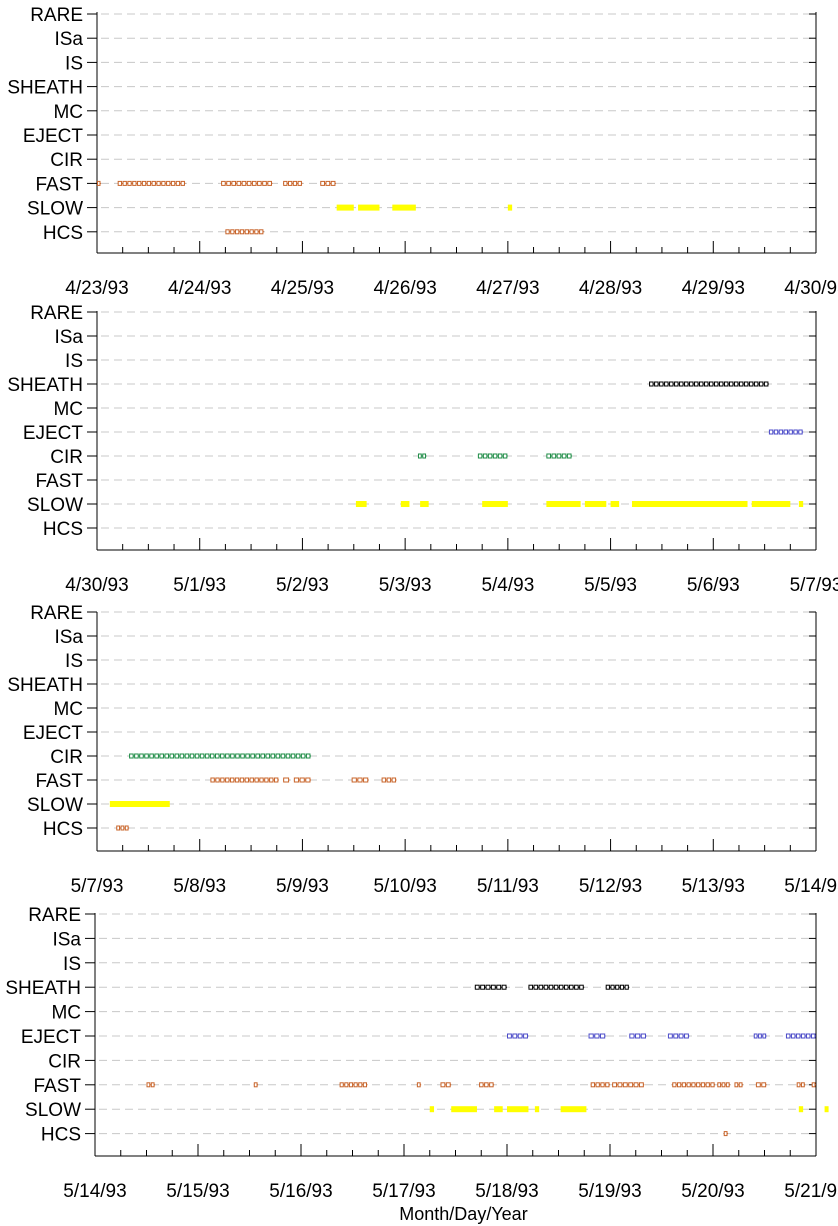 This screenshot has height=1226, width=838. What do you see at coordinates (302, 585) in the screenshot?
I see `x-tick-label: 5/2/93` at bounding box center [302, 585].